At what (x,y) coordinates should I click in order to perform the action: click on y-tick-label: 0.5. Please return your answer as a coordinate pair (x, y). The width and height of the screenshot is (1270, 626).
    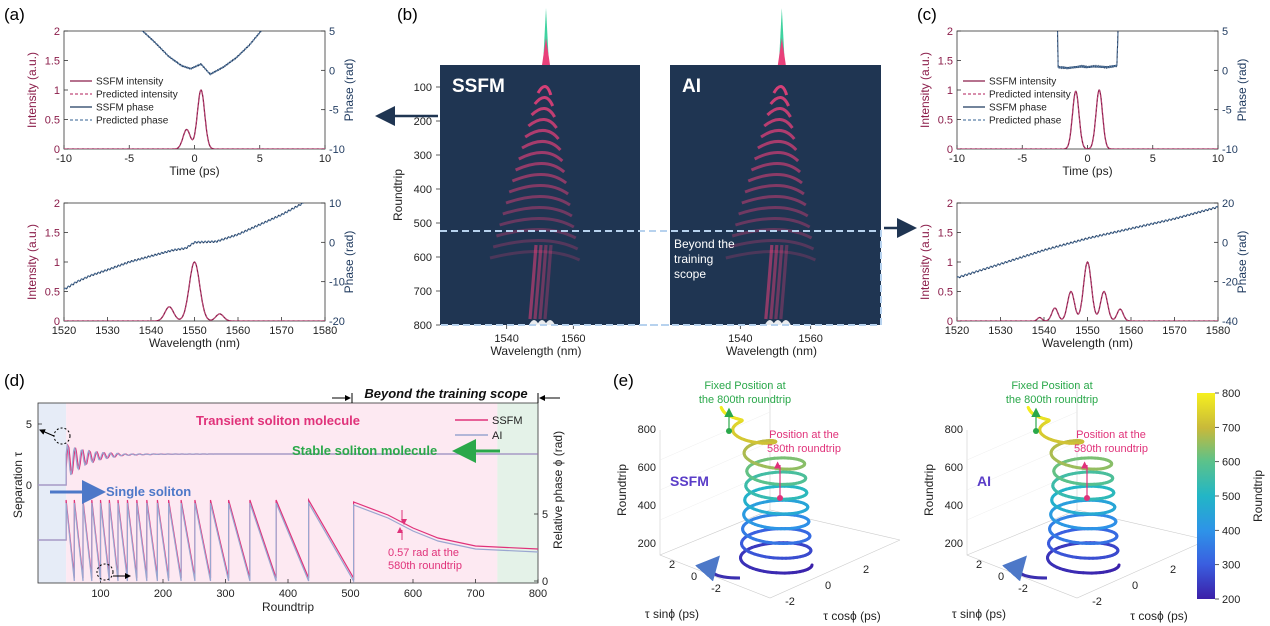
    Looking at the image, I should click on (52, 293).